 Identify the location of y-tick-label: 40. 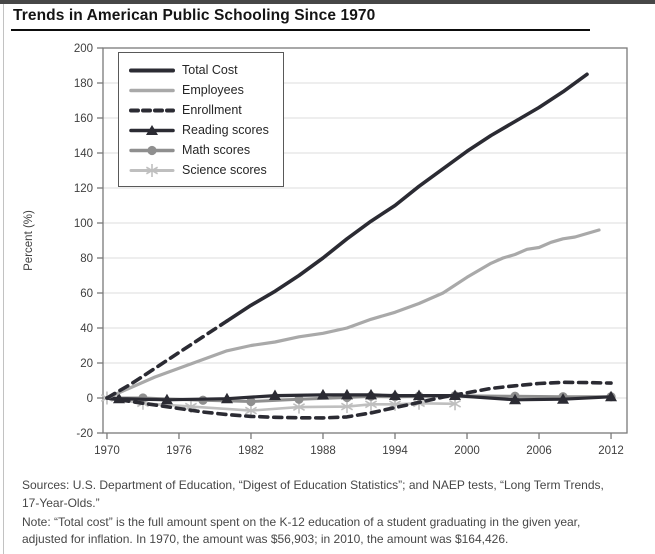
(86, 329).